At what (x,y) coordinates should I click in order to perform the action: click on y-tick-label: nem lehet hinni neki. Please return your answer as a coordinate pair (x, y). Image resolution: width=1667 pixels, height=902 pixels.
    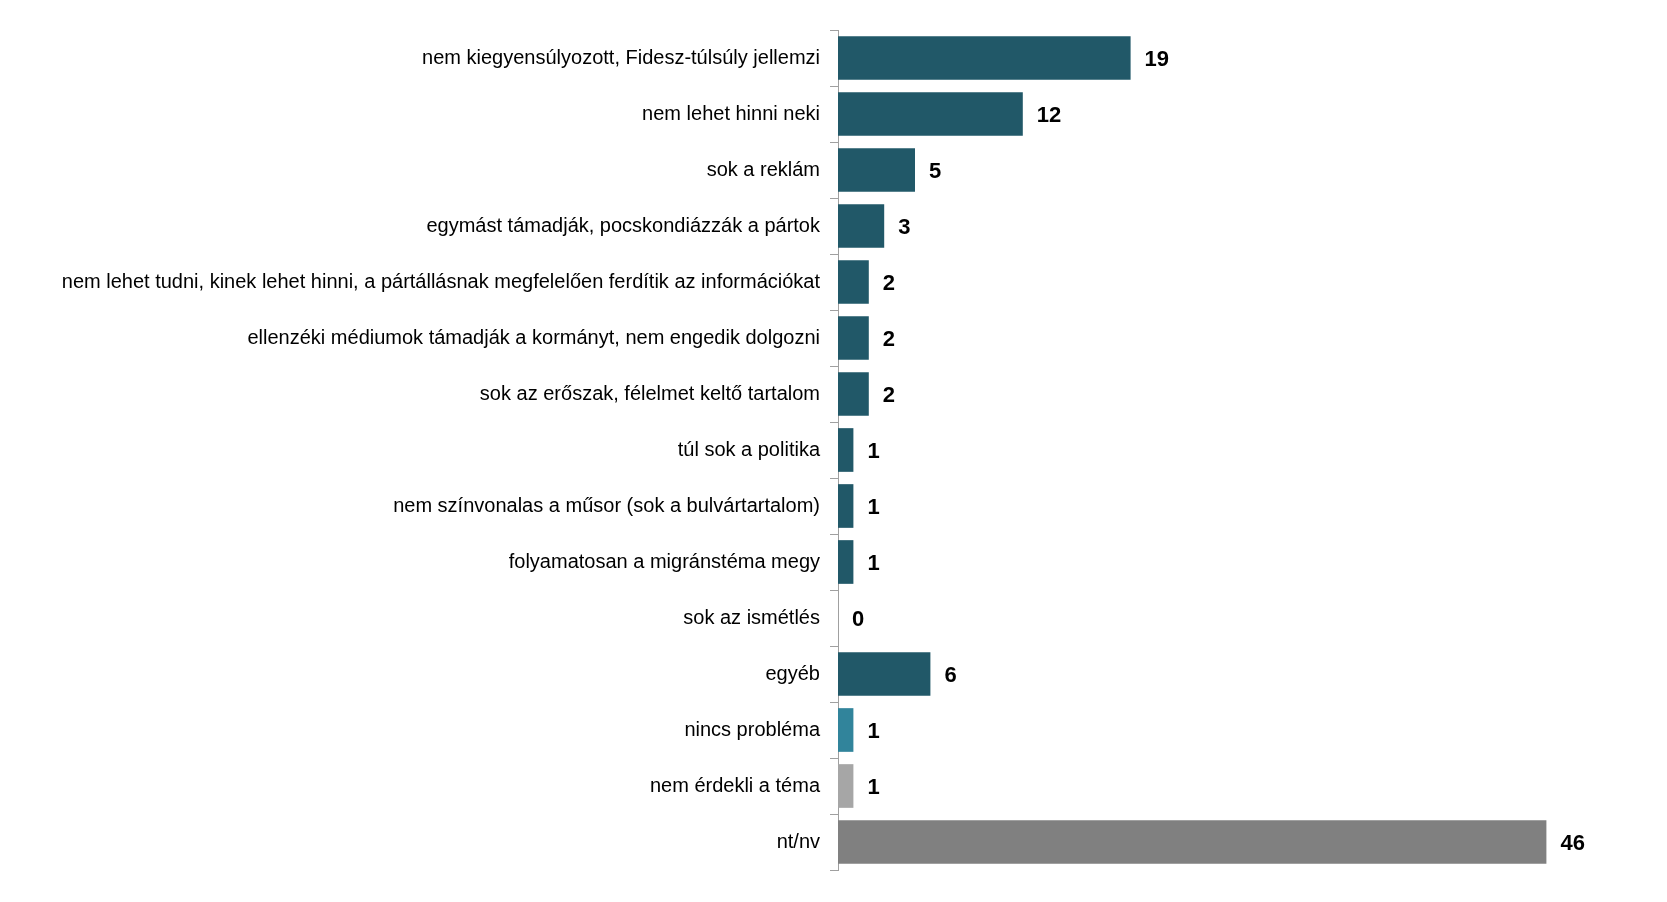
    Looking at the image, I should click on (731, 112).